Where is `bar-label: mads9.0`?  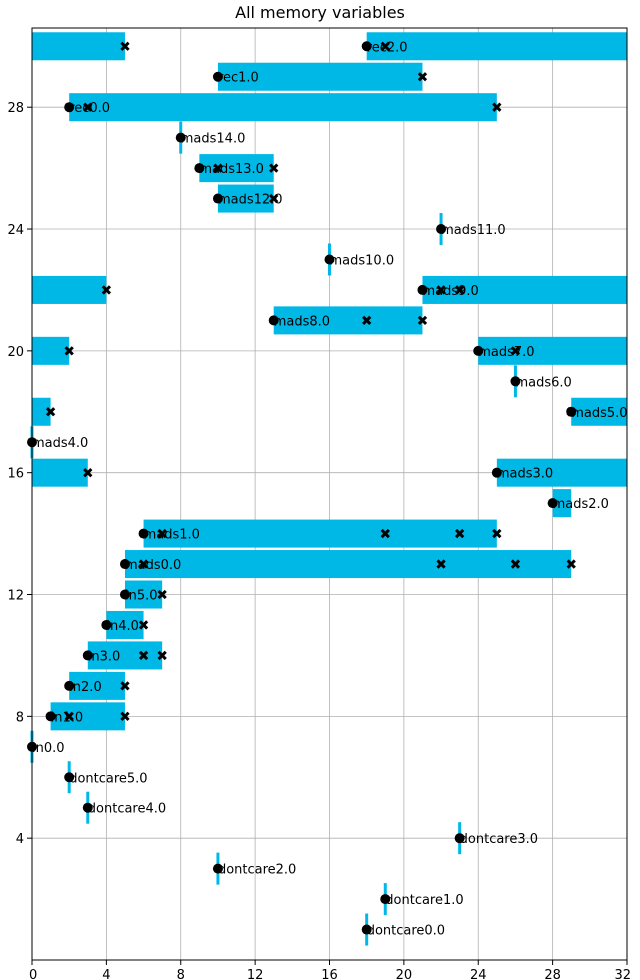 bar-label: mads9.0 is located at coordinates (450, 291).